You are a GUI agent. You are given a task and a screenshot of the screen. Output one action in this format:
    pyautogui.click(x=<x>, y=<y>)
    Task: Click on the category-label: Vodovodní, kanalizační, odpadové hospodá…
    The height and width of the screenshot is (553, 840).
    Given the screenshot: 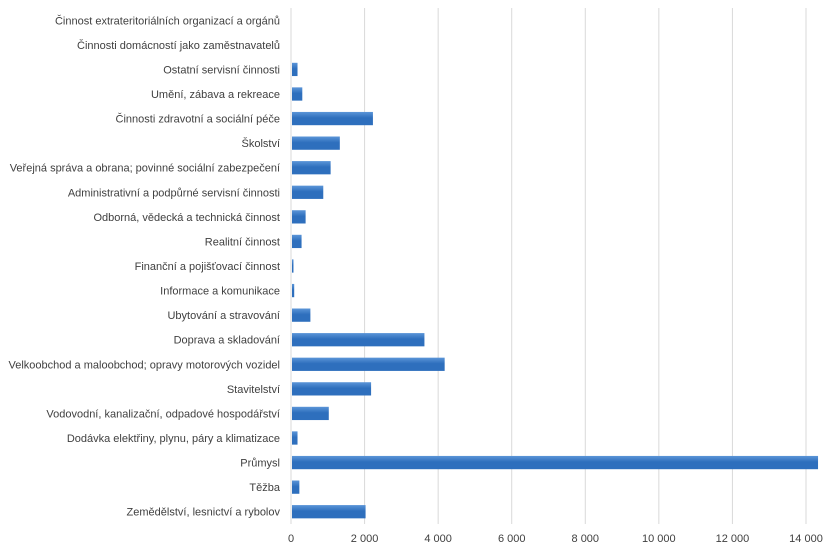 What is the action you would take?
    pyautogui.click(x=163, y=414)
    